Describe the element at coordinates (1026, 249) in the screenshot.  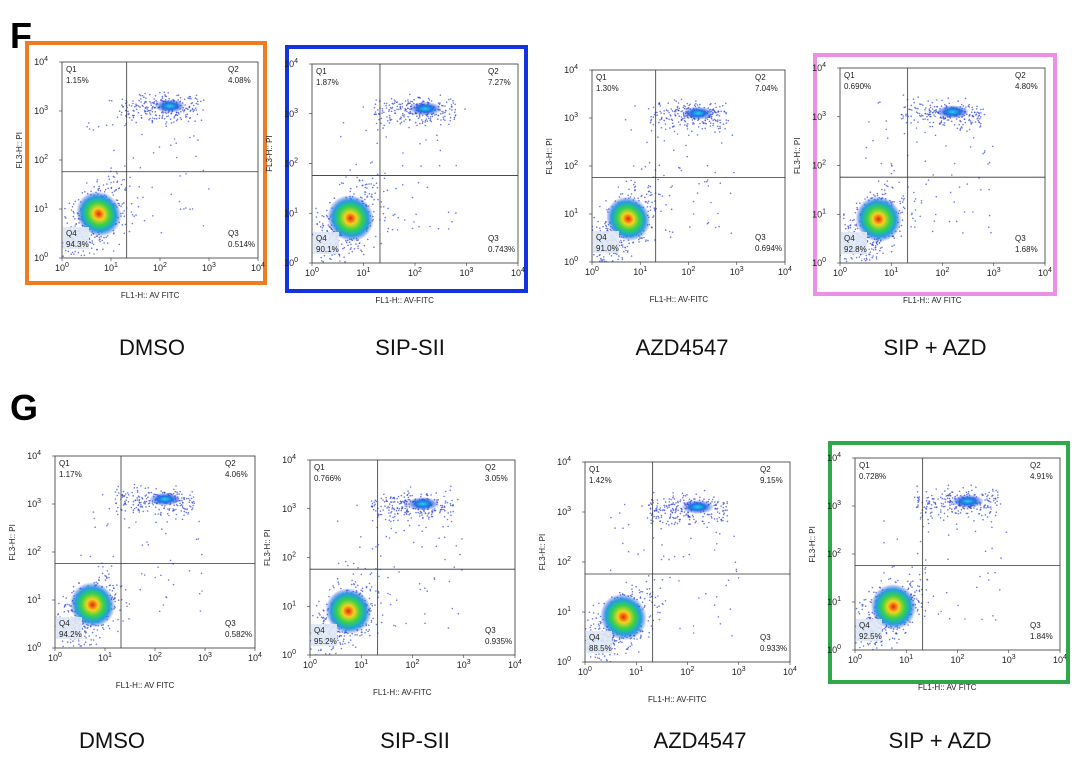
I see `quadrant-percent: 1.68%` at that location.